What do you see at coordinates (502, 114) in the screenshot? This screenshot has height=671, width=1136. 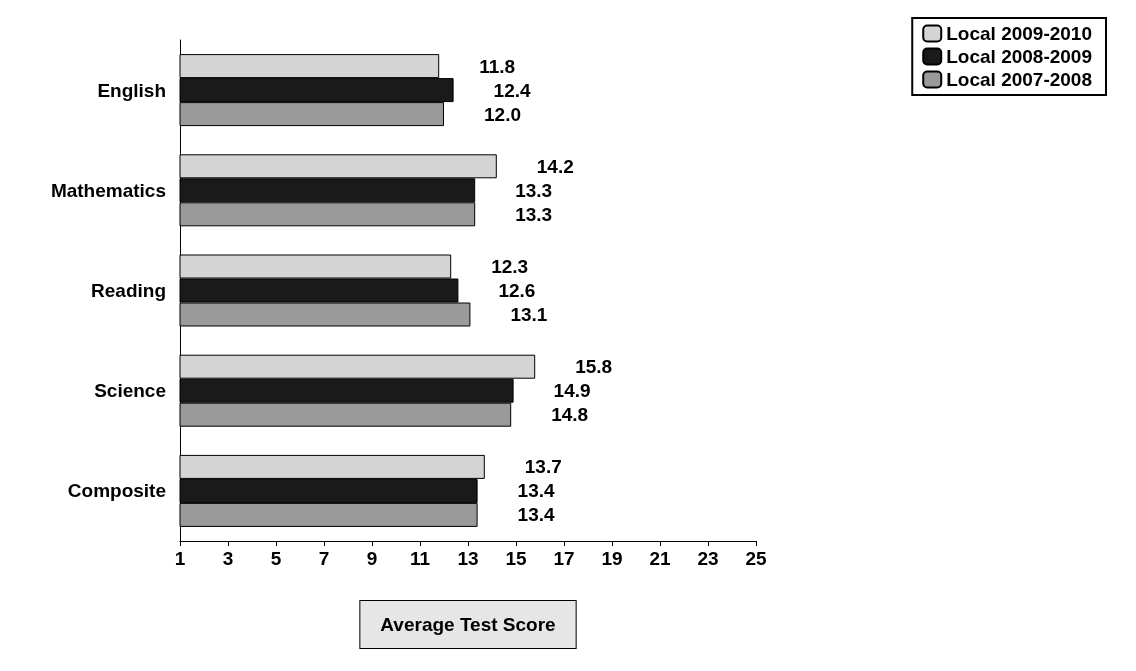 I see `data-label: 12.0` at bounding box center [502, 114].